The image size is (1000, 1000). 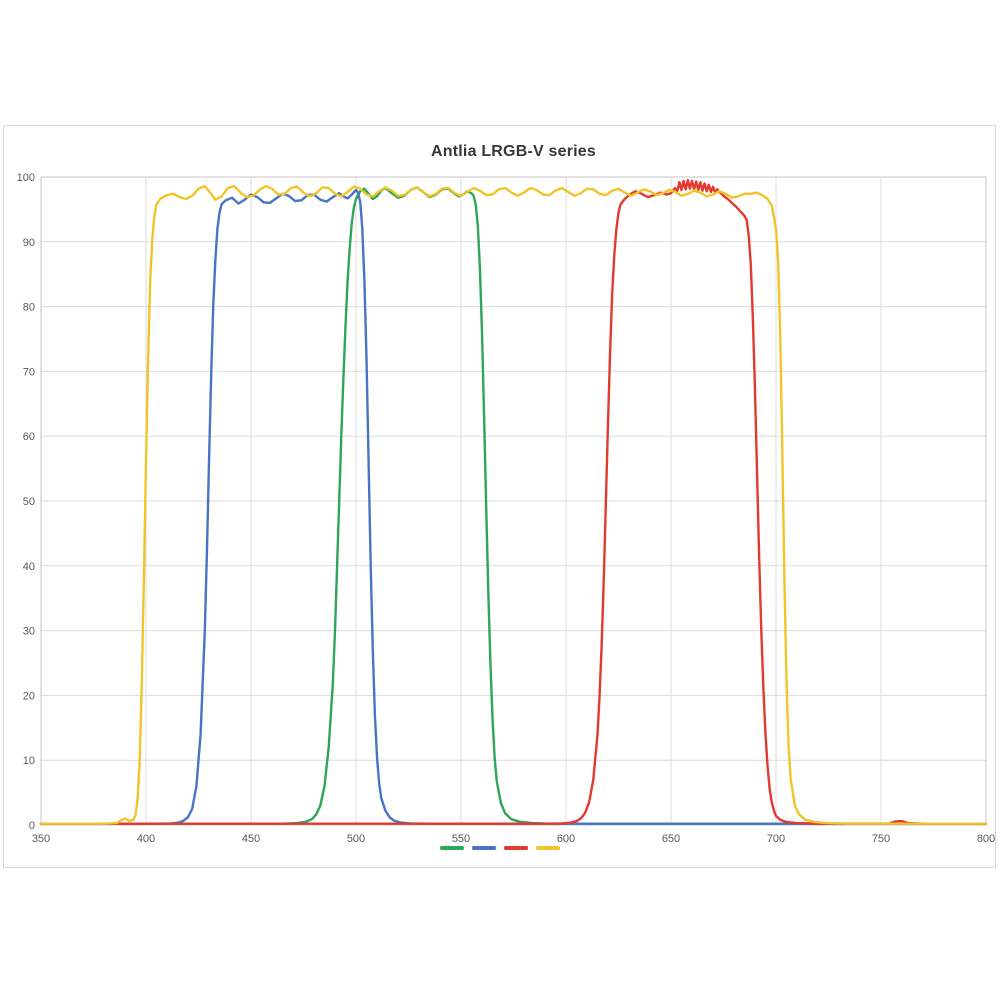 I want to click on x-tick-label-650: 650, so click(x=671, y=839).